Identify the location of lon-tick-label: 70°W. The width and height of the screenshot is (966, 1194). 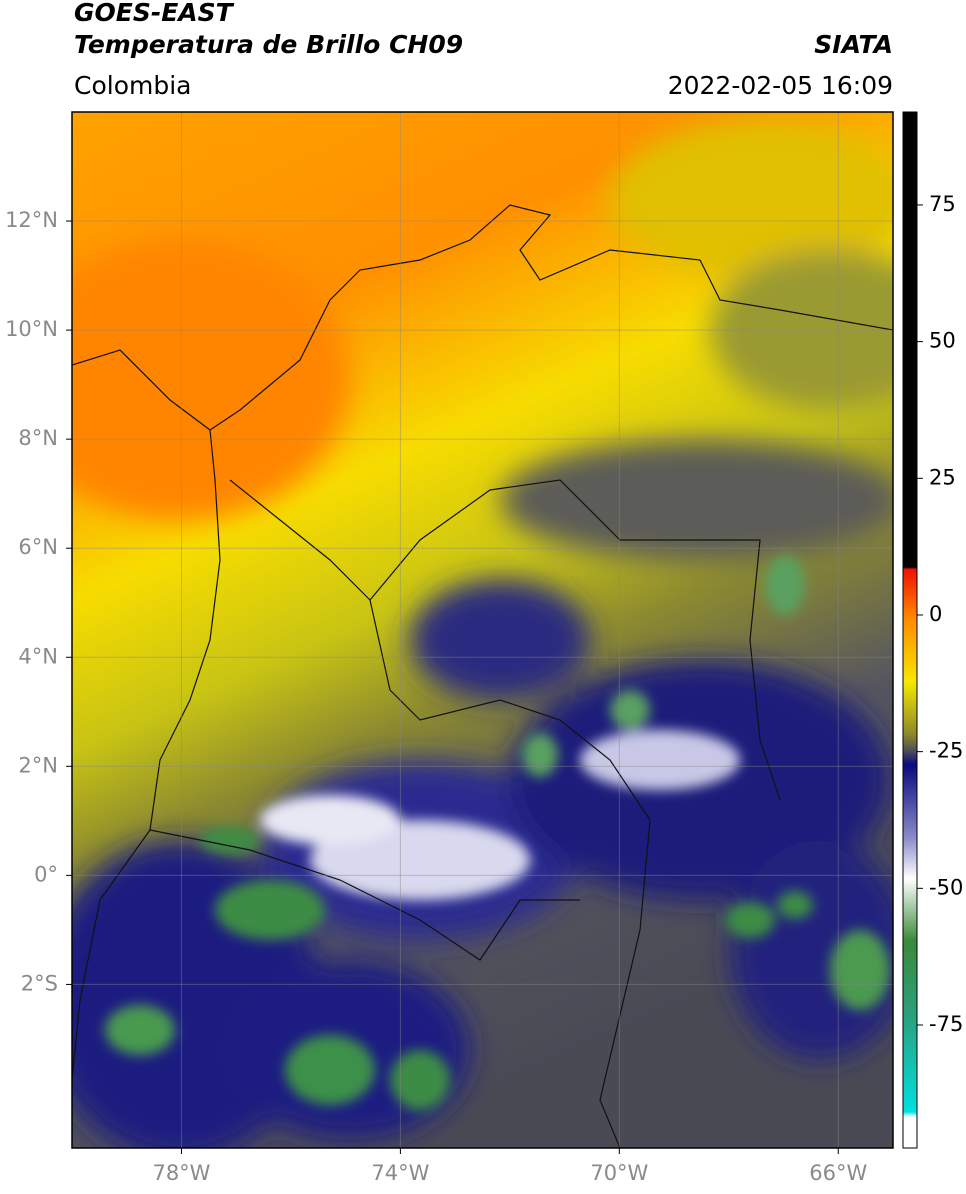
(619, 1173).